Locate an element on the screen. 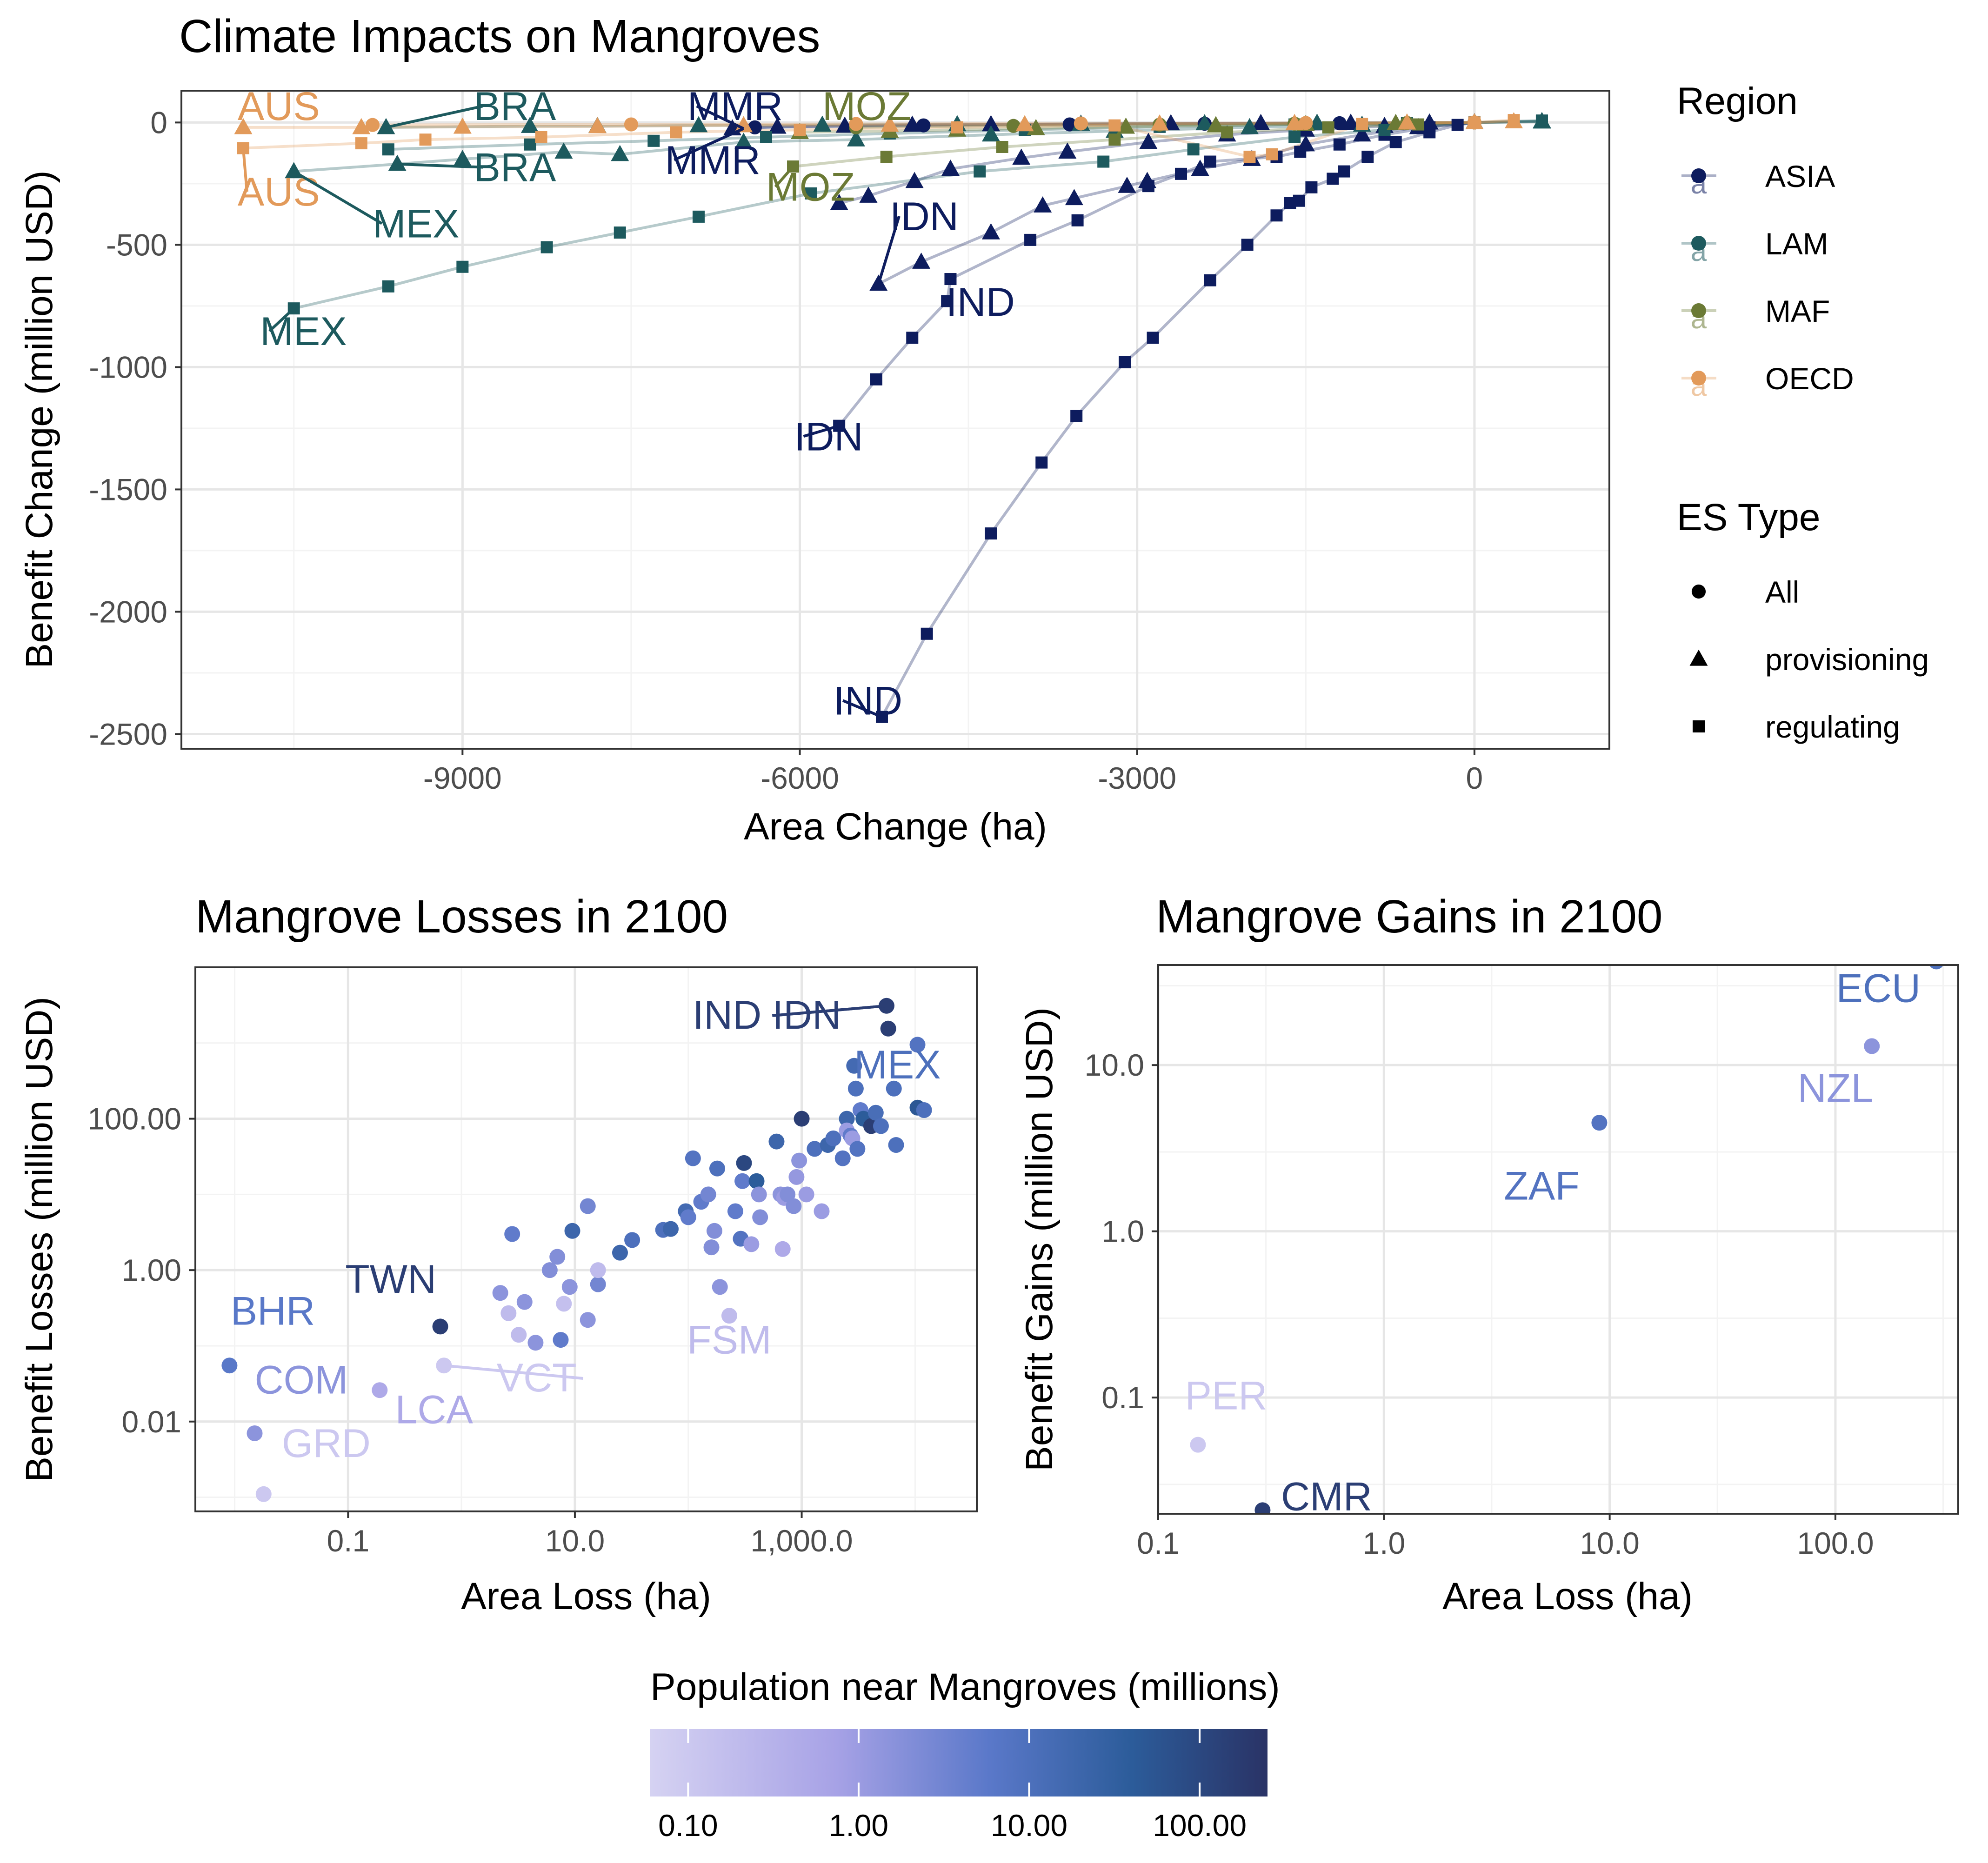  losses-label-ind: IND is located at coordinates (727, 1015).